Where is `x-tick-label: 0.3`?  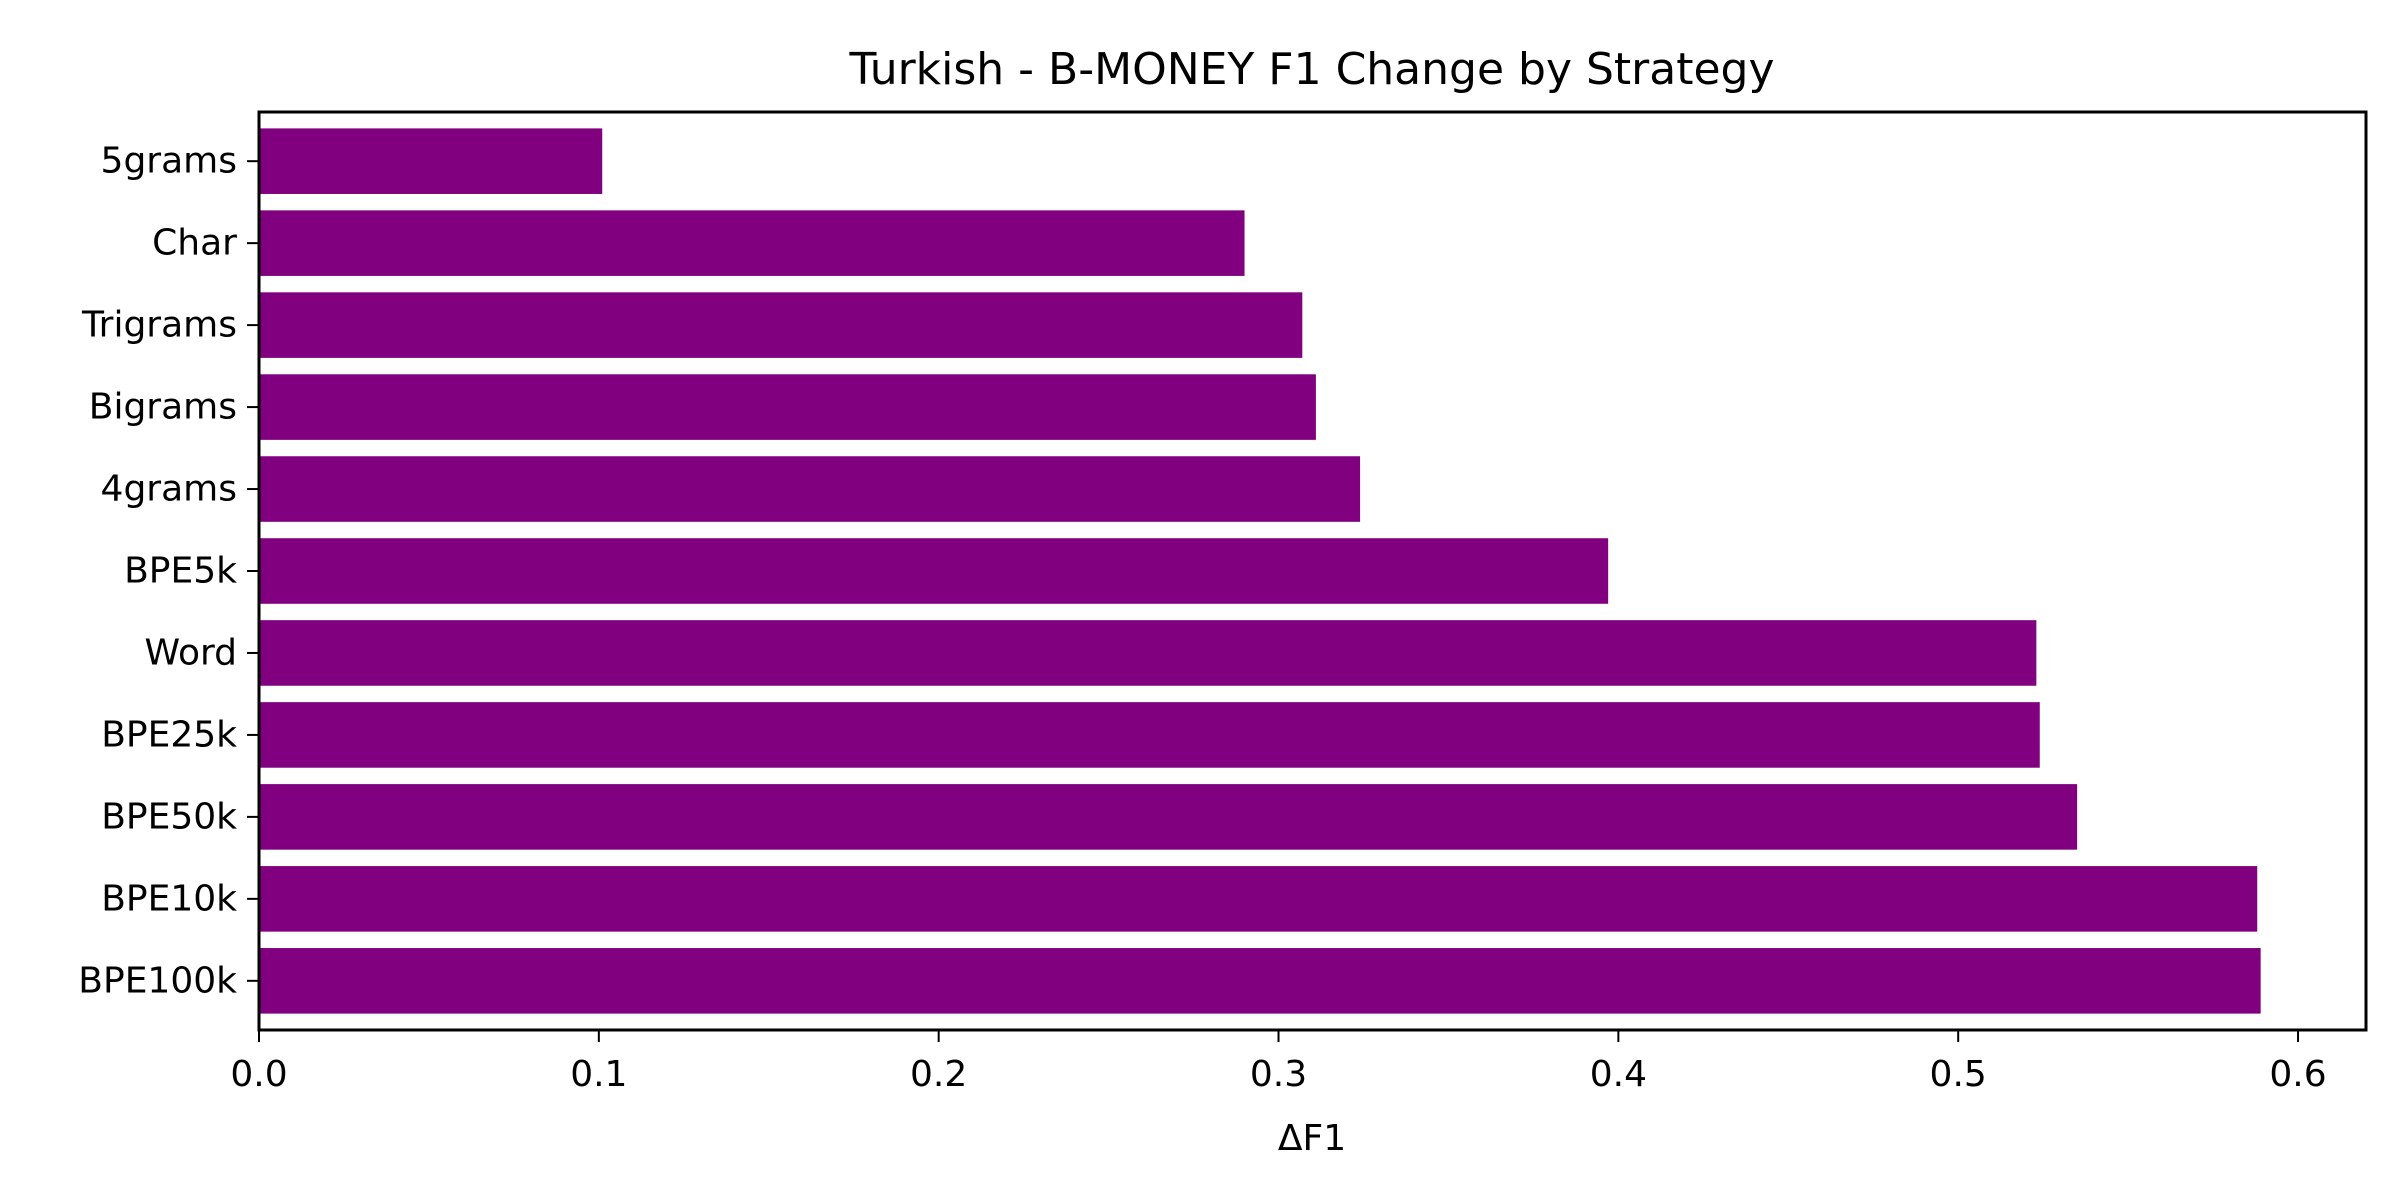 x-tick-label: 0.3 is located at coordinates (1278, 1074).